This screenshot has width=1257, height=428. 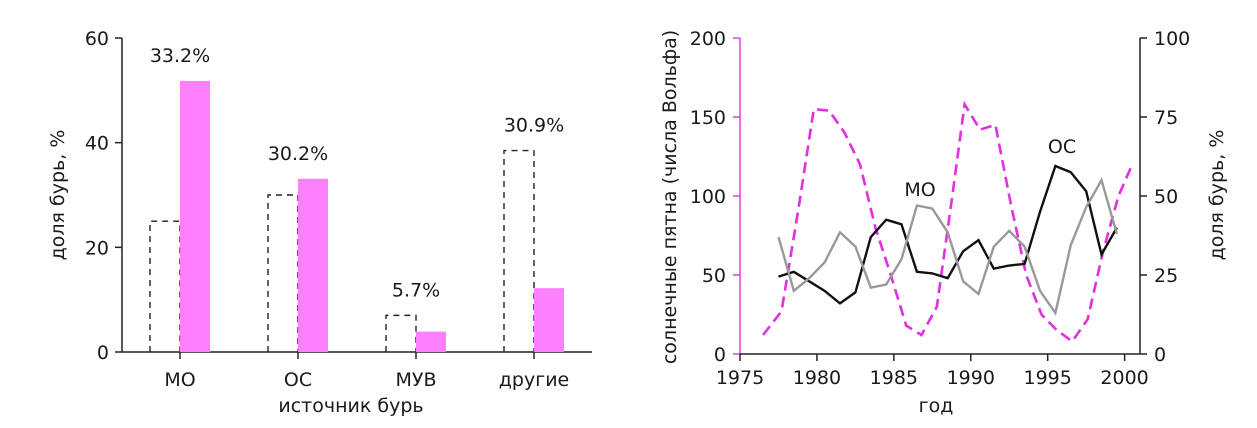 I want to click on mo-series-line, so click(x=948, y=246).